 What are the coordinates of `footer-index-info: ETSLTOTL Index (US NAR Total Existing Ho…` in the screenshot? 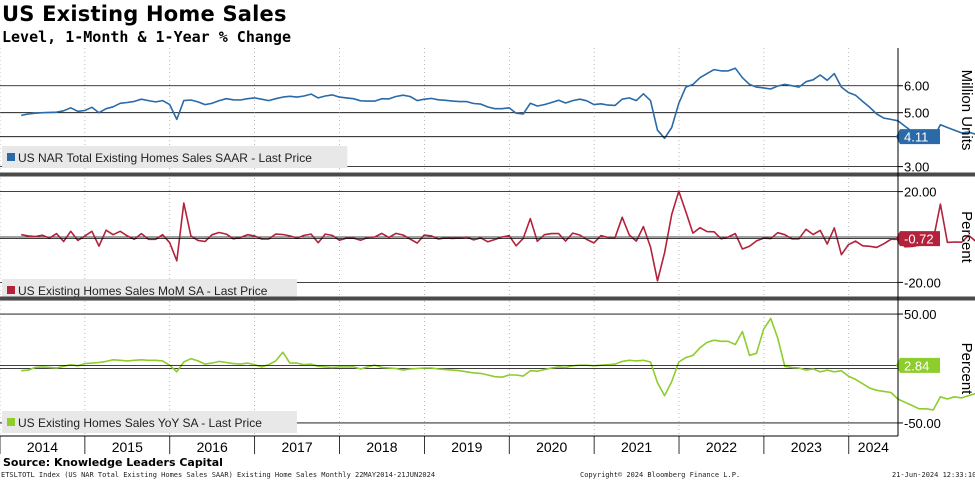 It's located at (218, 475).